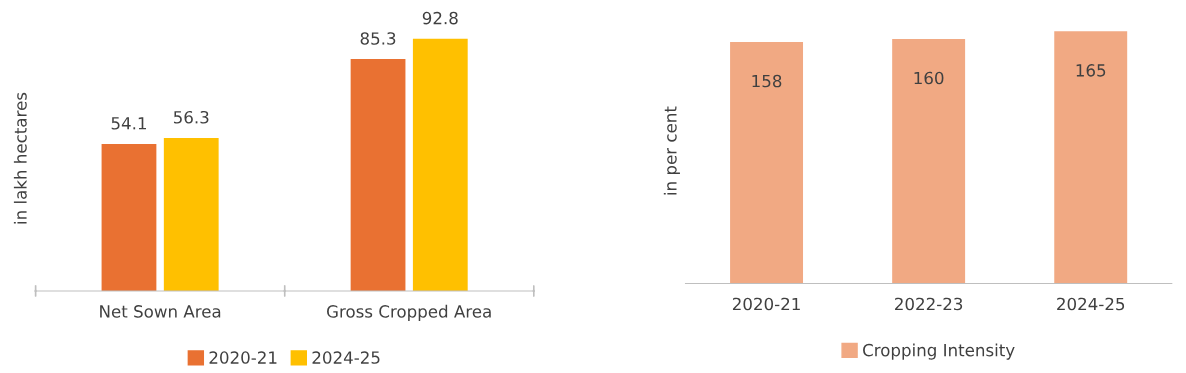 The image size is (1186, 373). Describe the element at coordinates (160, 311) in the screenshot. I see `x-tick-label: Net Sown Area` at that location.